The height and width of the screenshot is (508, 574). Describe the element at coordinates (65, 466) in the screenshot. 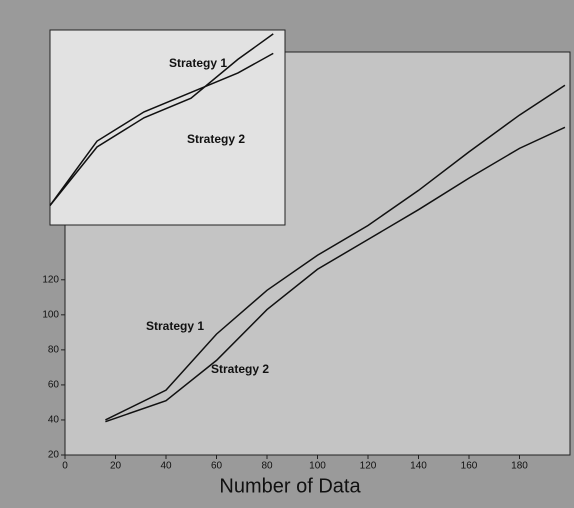

I see `x-tick-label: 0` at that location.